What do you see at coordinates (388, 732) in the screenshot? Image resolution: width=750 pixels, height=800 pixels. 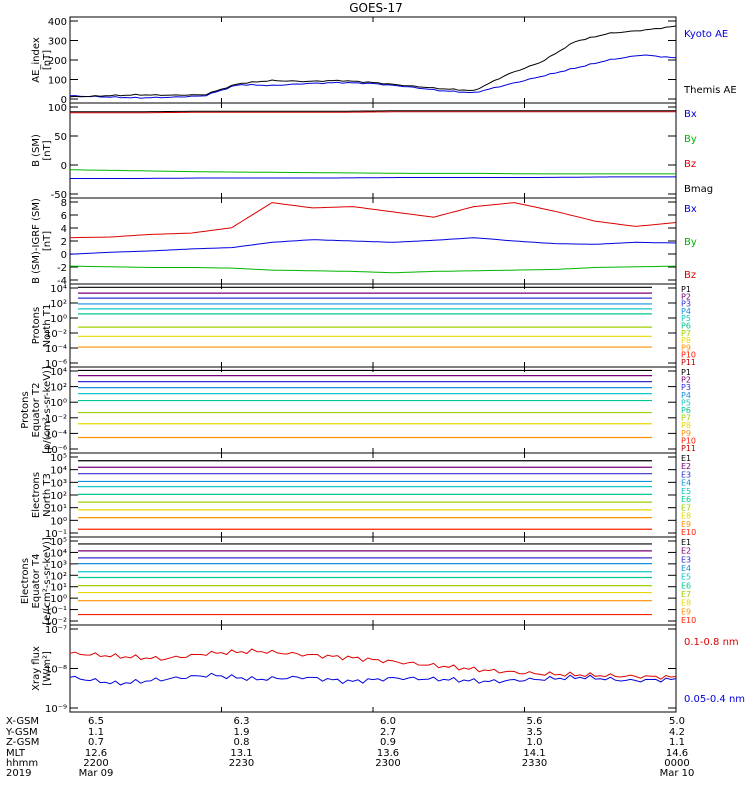 I see `footer-cell: 2.7` at bounding box center [388, 732].